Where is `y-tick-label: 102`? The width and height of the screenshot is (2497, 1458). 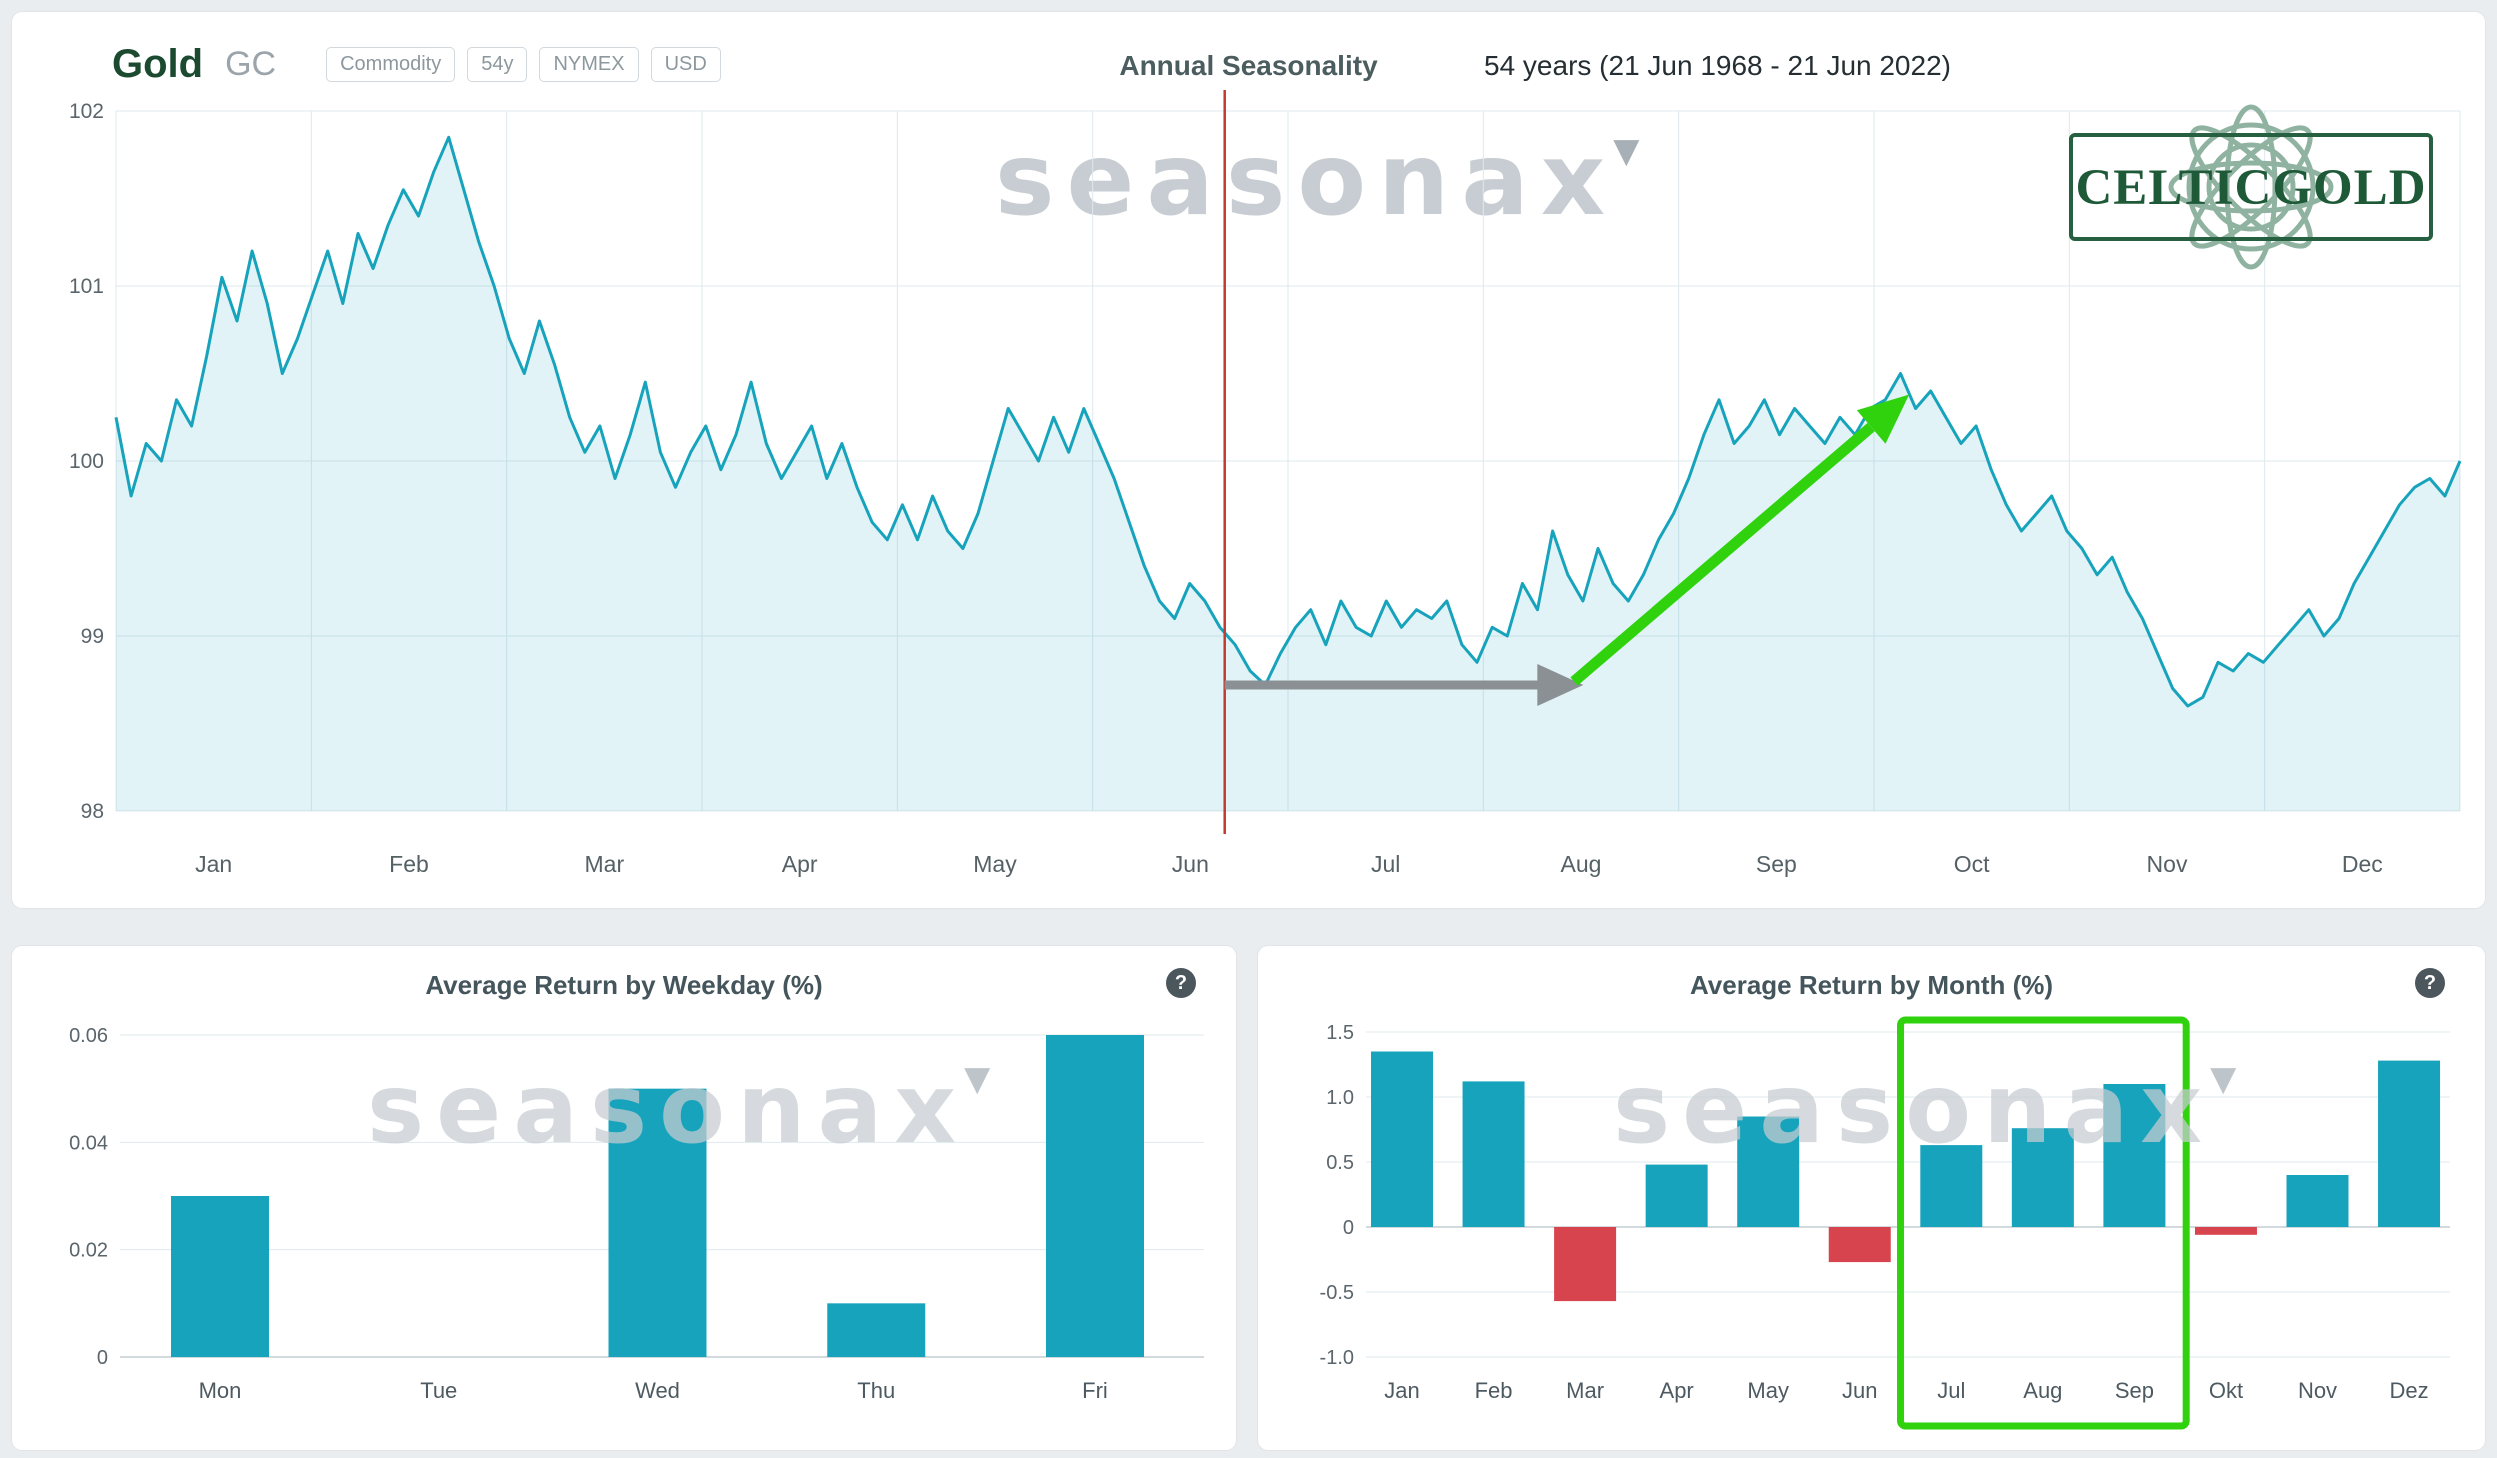 y-tick-label: 102 is located at coordinates (86, 111).